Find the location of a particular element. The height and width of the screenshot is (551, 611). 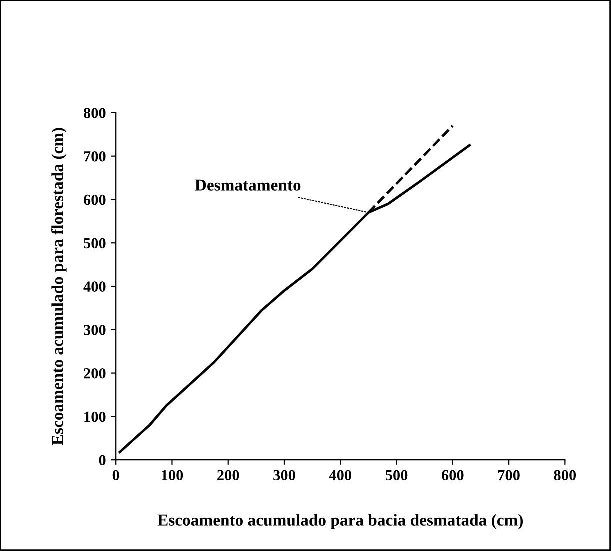

x-tick-label: 700 is located at coordinates (509, 475).